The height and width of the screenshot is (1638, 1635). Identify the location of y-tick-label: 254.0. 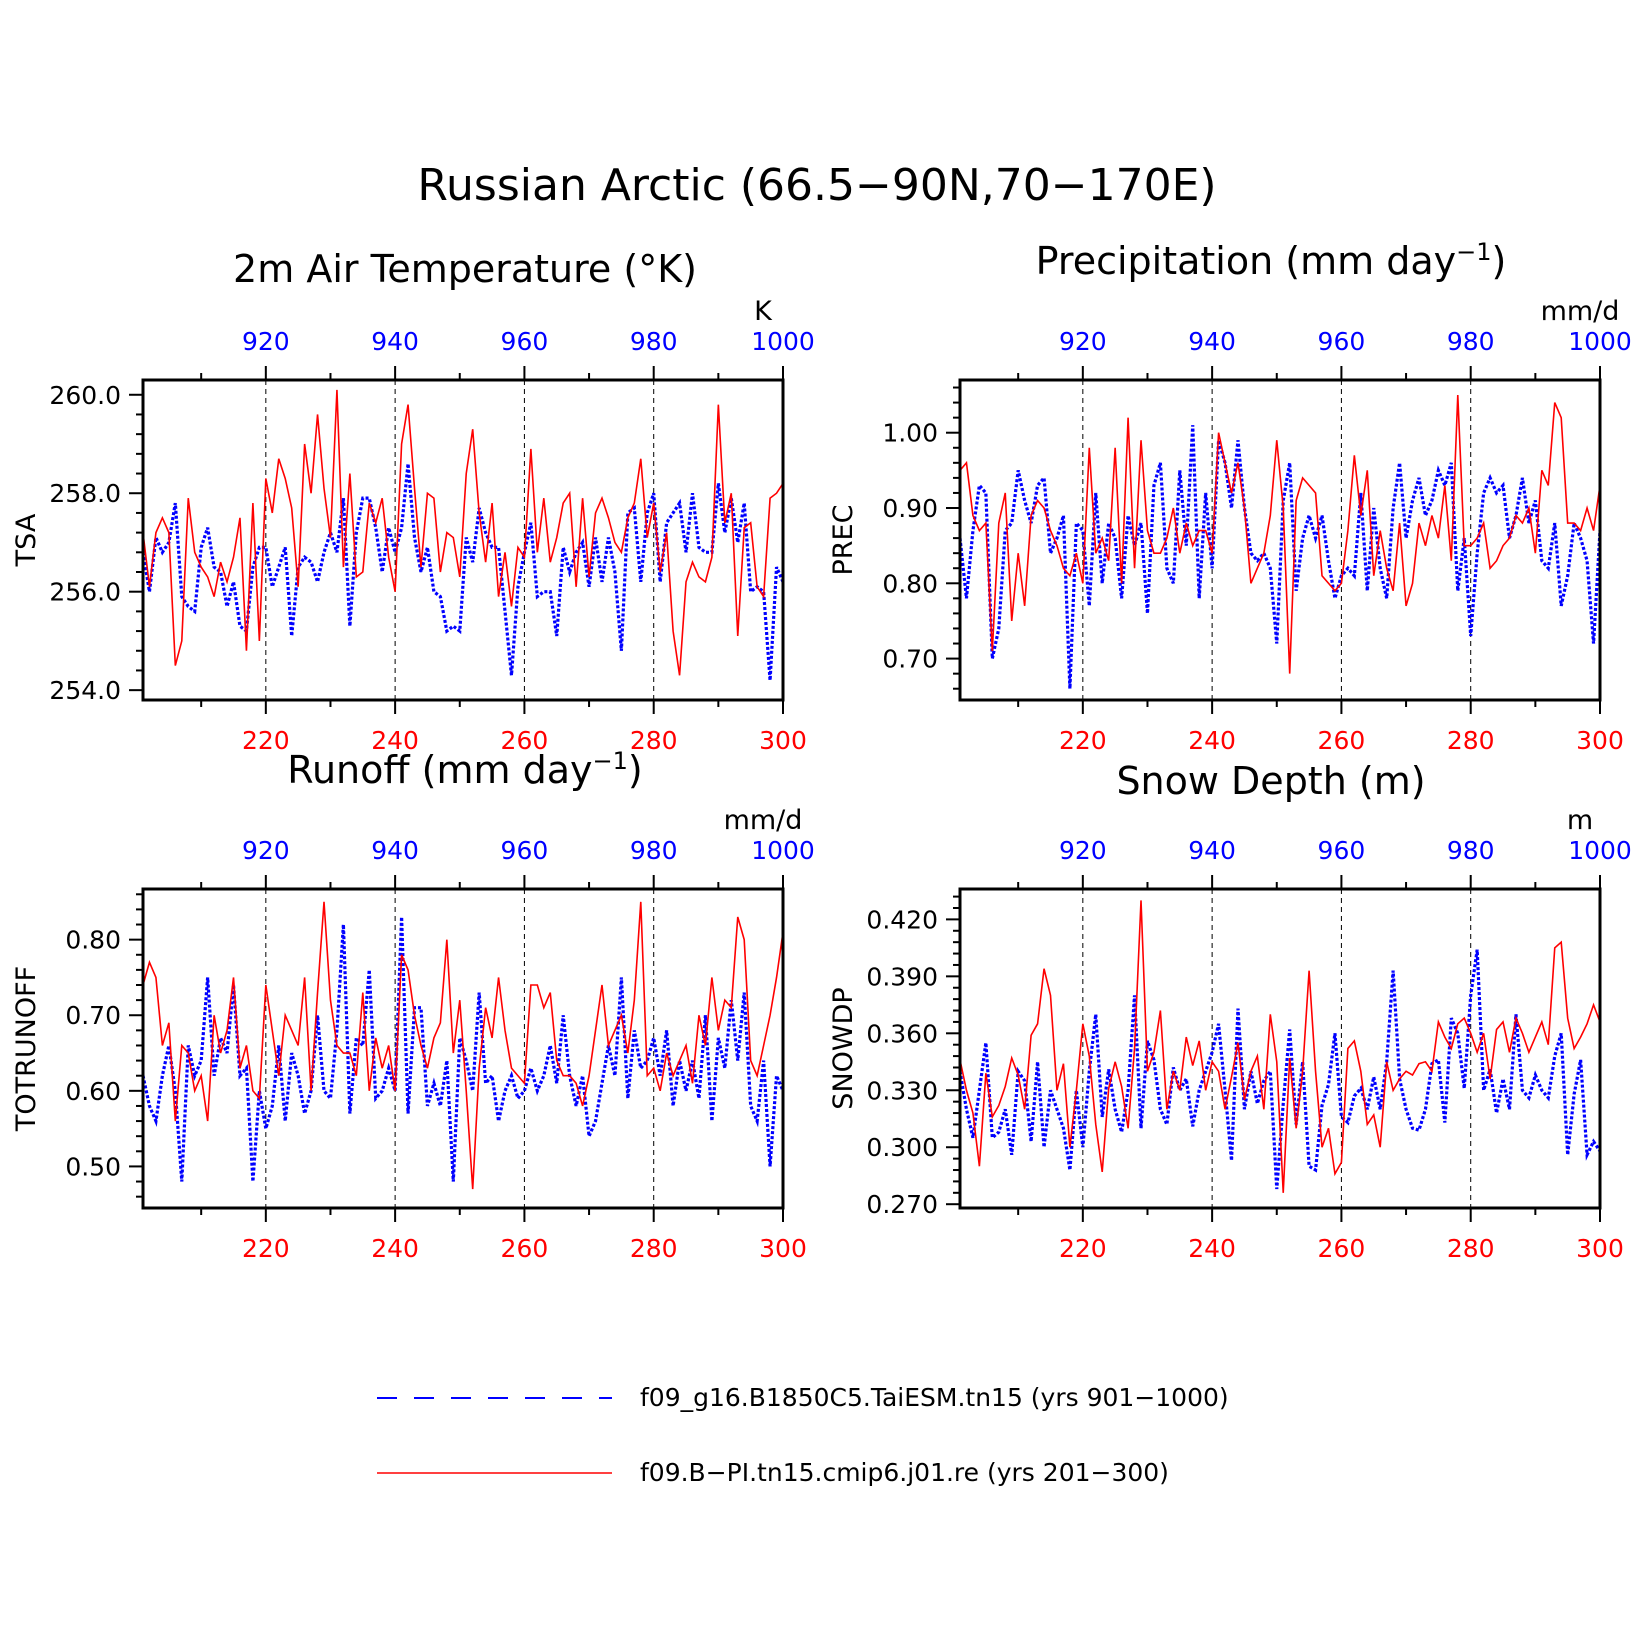
(85, 690).